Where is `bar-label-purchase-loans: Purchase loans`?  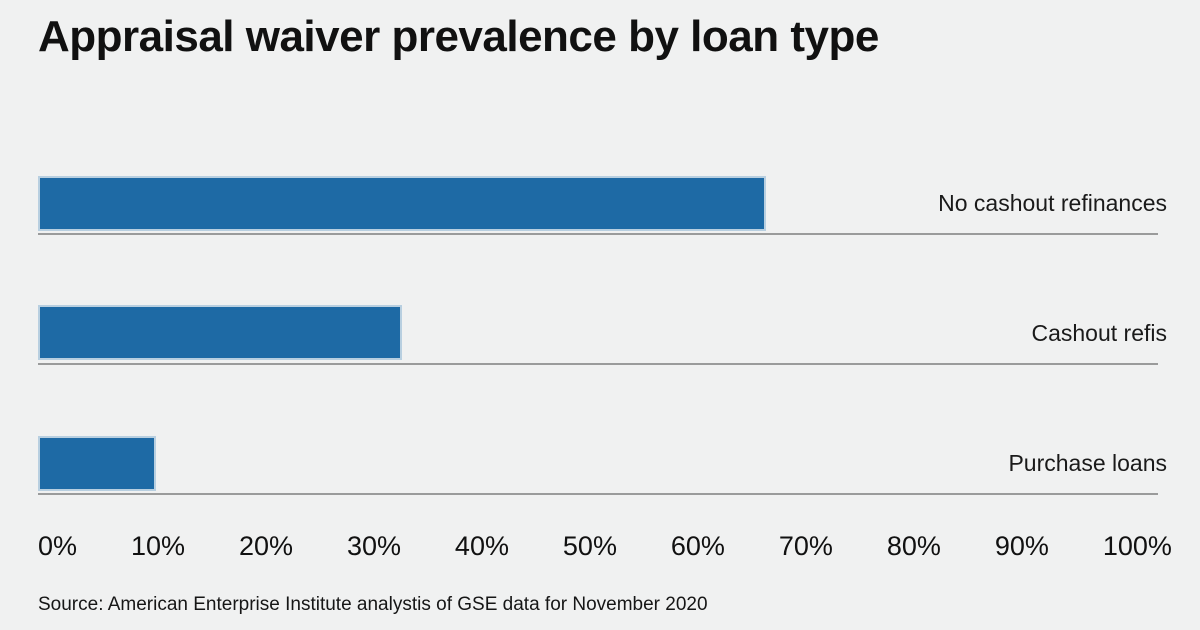 bar-label-purchase-loans: Purchase loans is located at coordinates (1087, 463).